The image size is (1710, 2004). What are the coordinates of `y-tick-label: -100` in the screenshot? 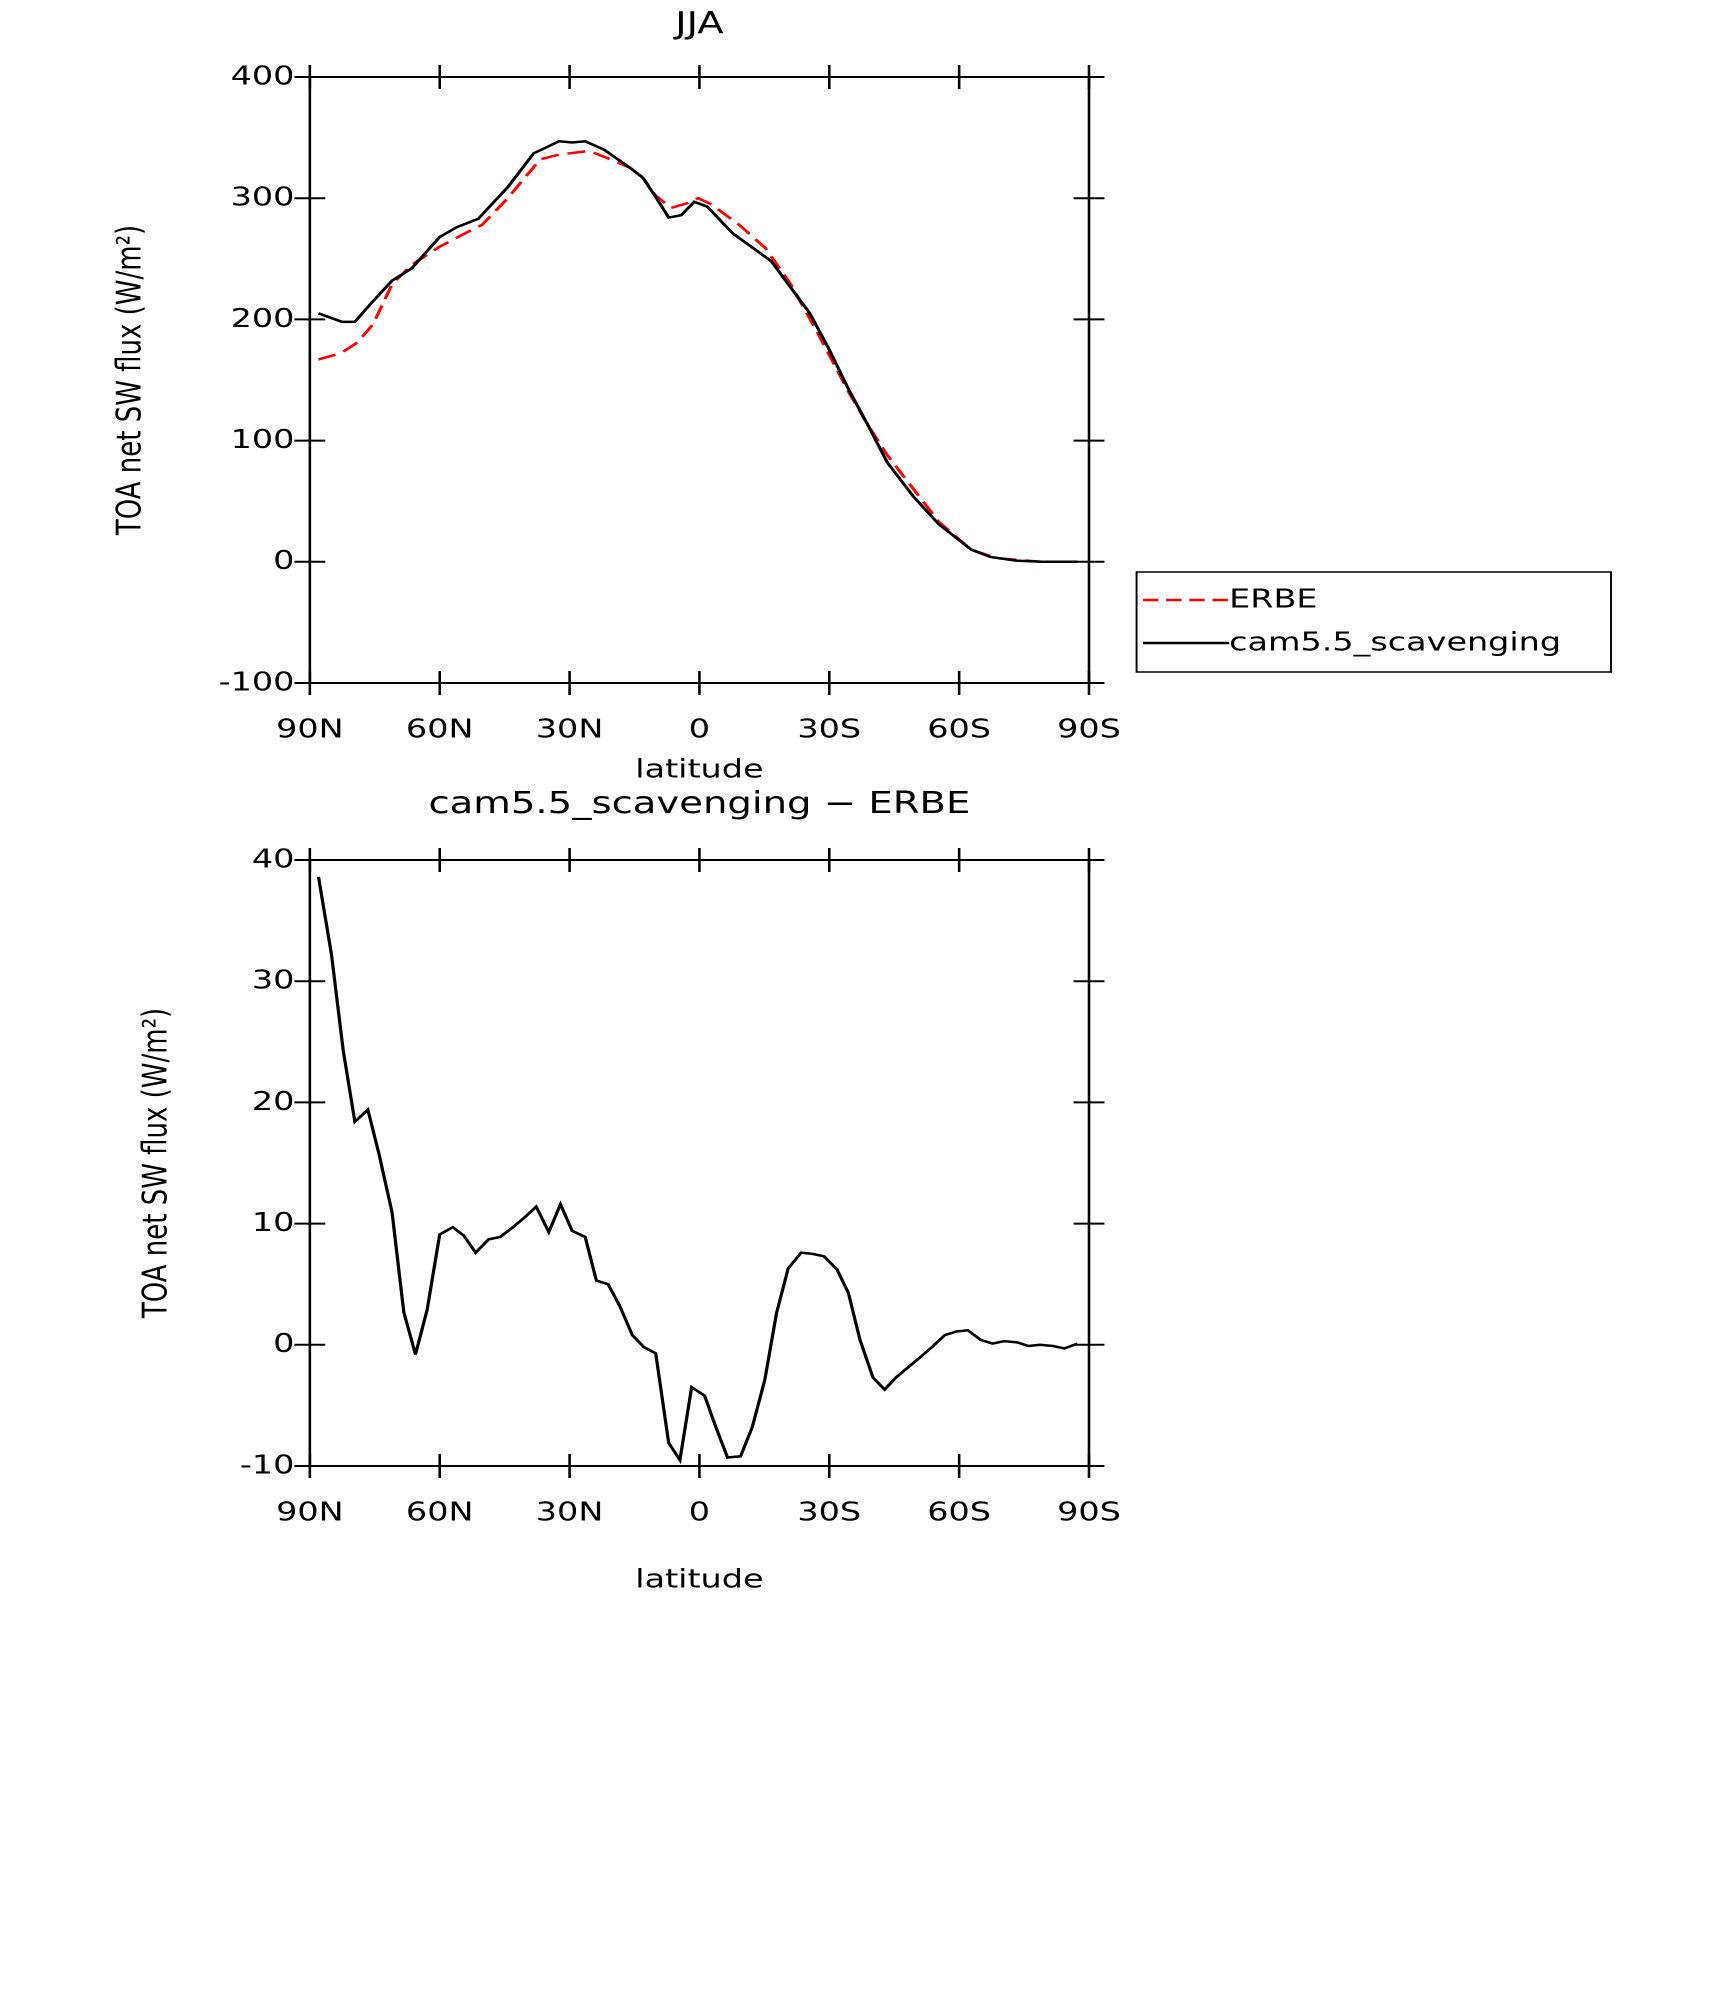 It's located at (257, 682).